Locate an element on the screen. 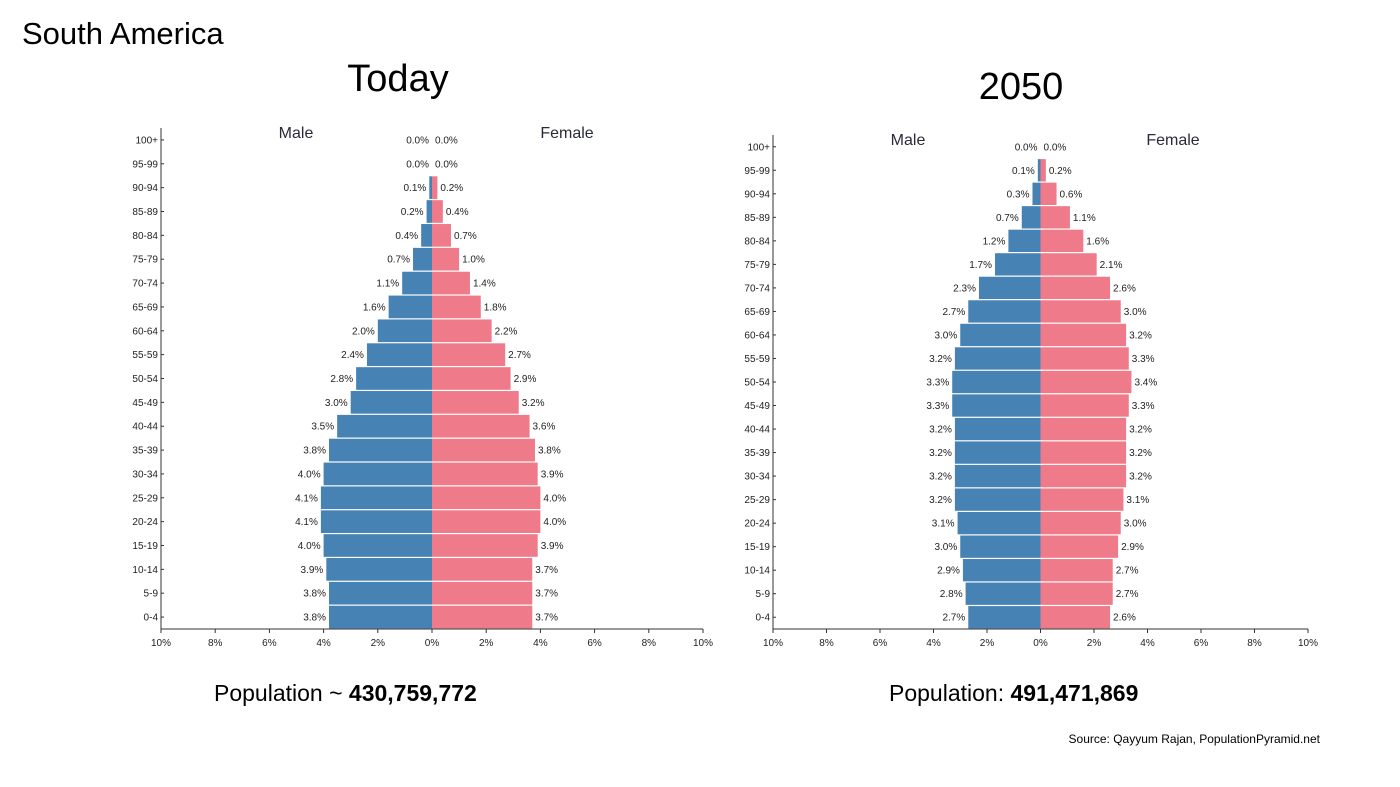  today-category-label: 75-79 is located at coordinates (145, 260).